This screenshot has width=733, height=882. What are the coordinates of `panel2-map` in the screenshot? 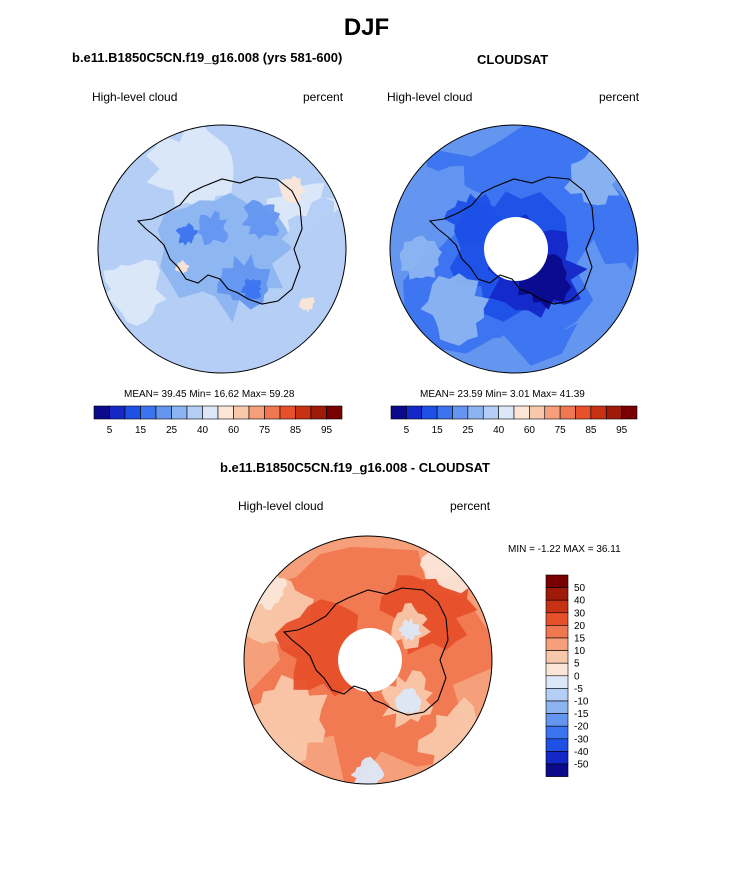 It's located at (514, 249).